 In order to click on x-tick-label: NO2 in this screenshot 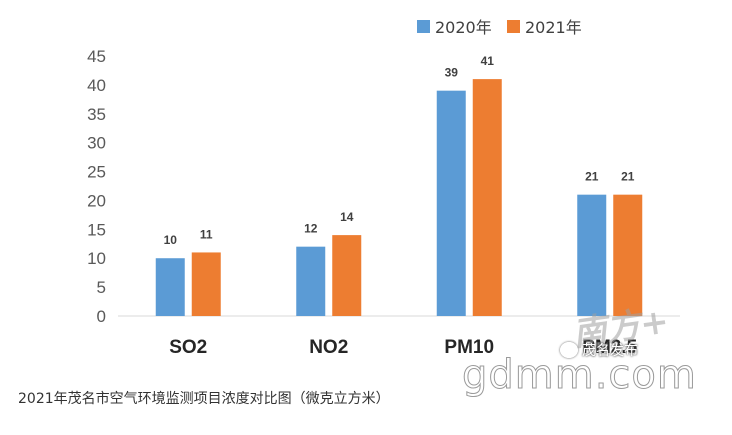, I will do `click(328, 347)`.